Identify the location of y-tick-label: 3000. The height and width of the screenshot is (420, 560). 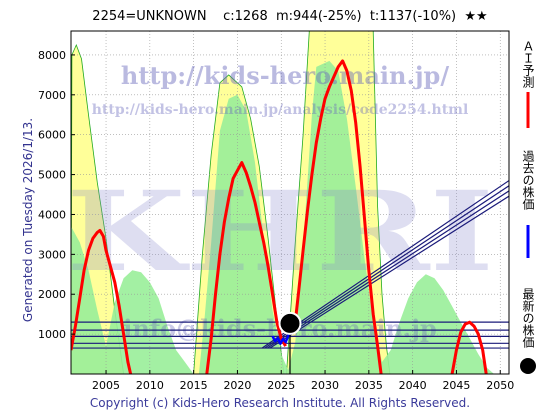
(52, 254).